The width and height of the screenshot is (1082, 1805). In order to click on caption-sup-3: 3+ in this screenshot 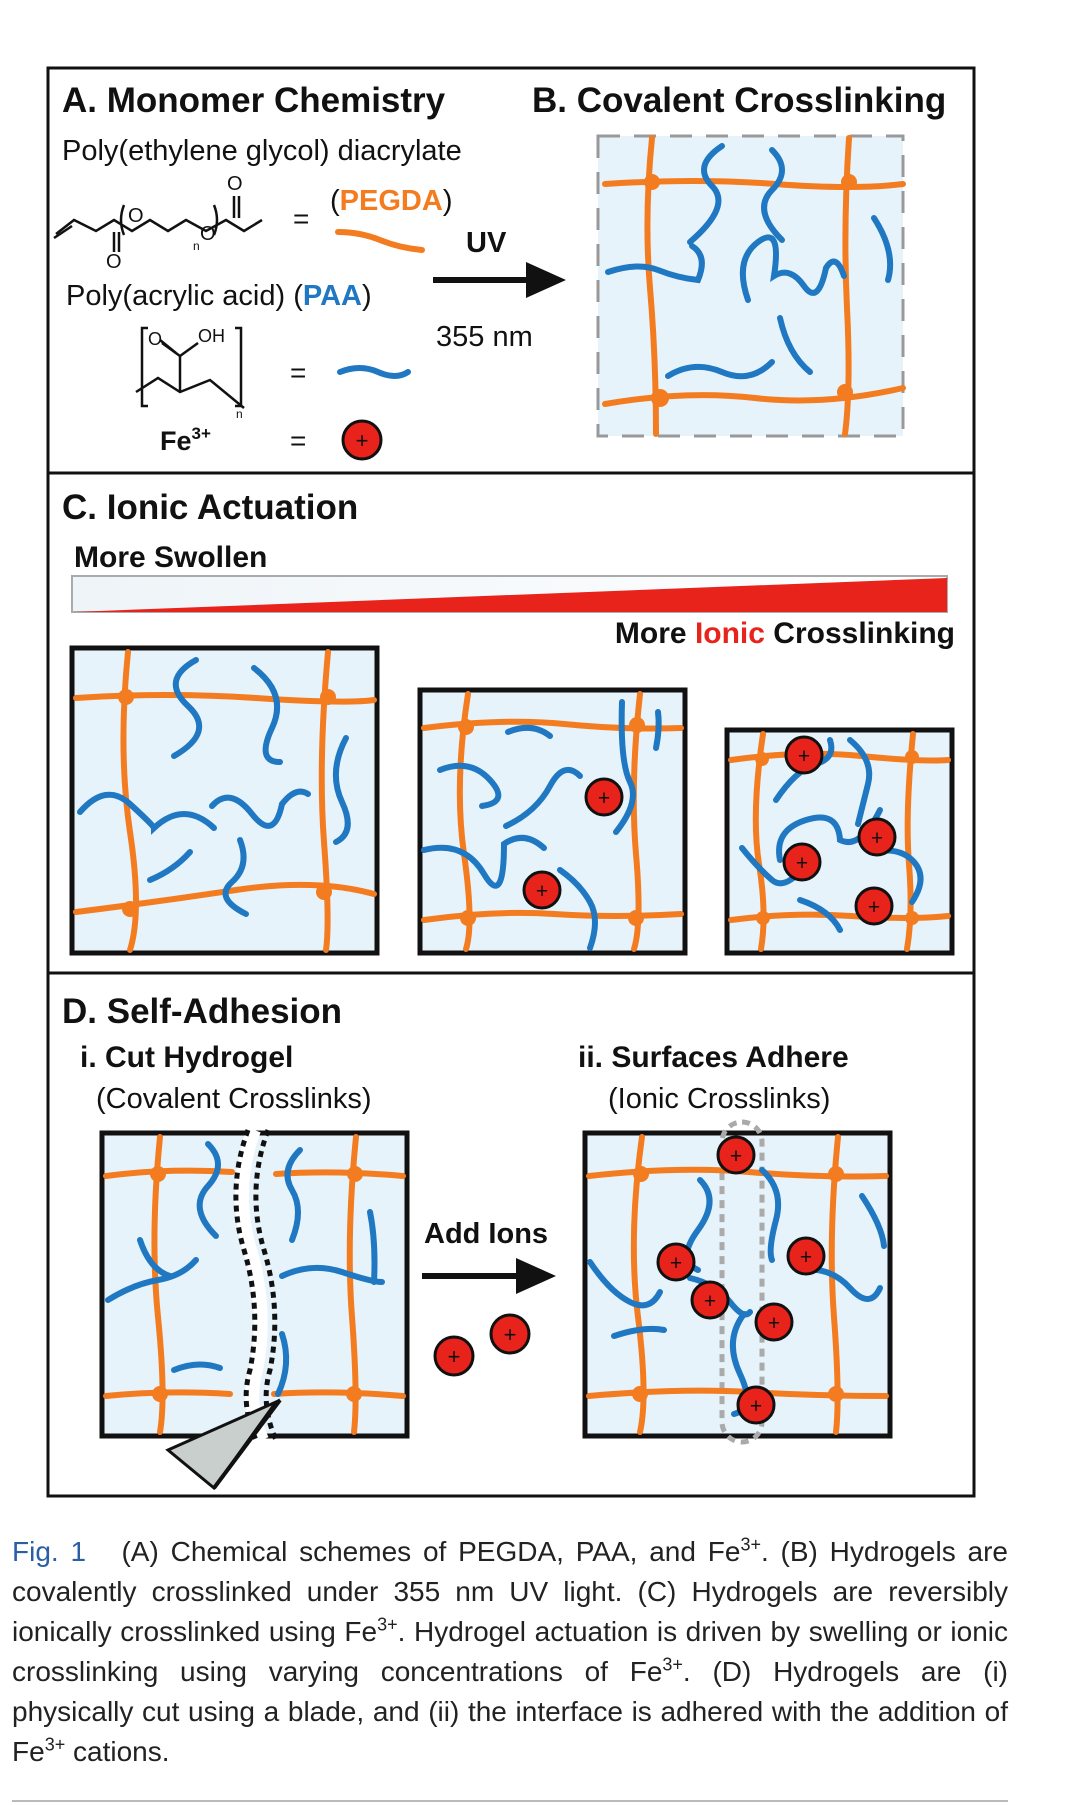, I will do `click(672, 1664)`.